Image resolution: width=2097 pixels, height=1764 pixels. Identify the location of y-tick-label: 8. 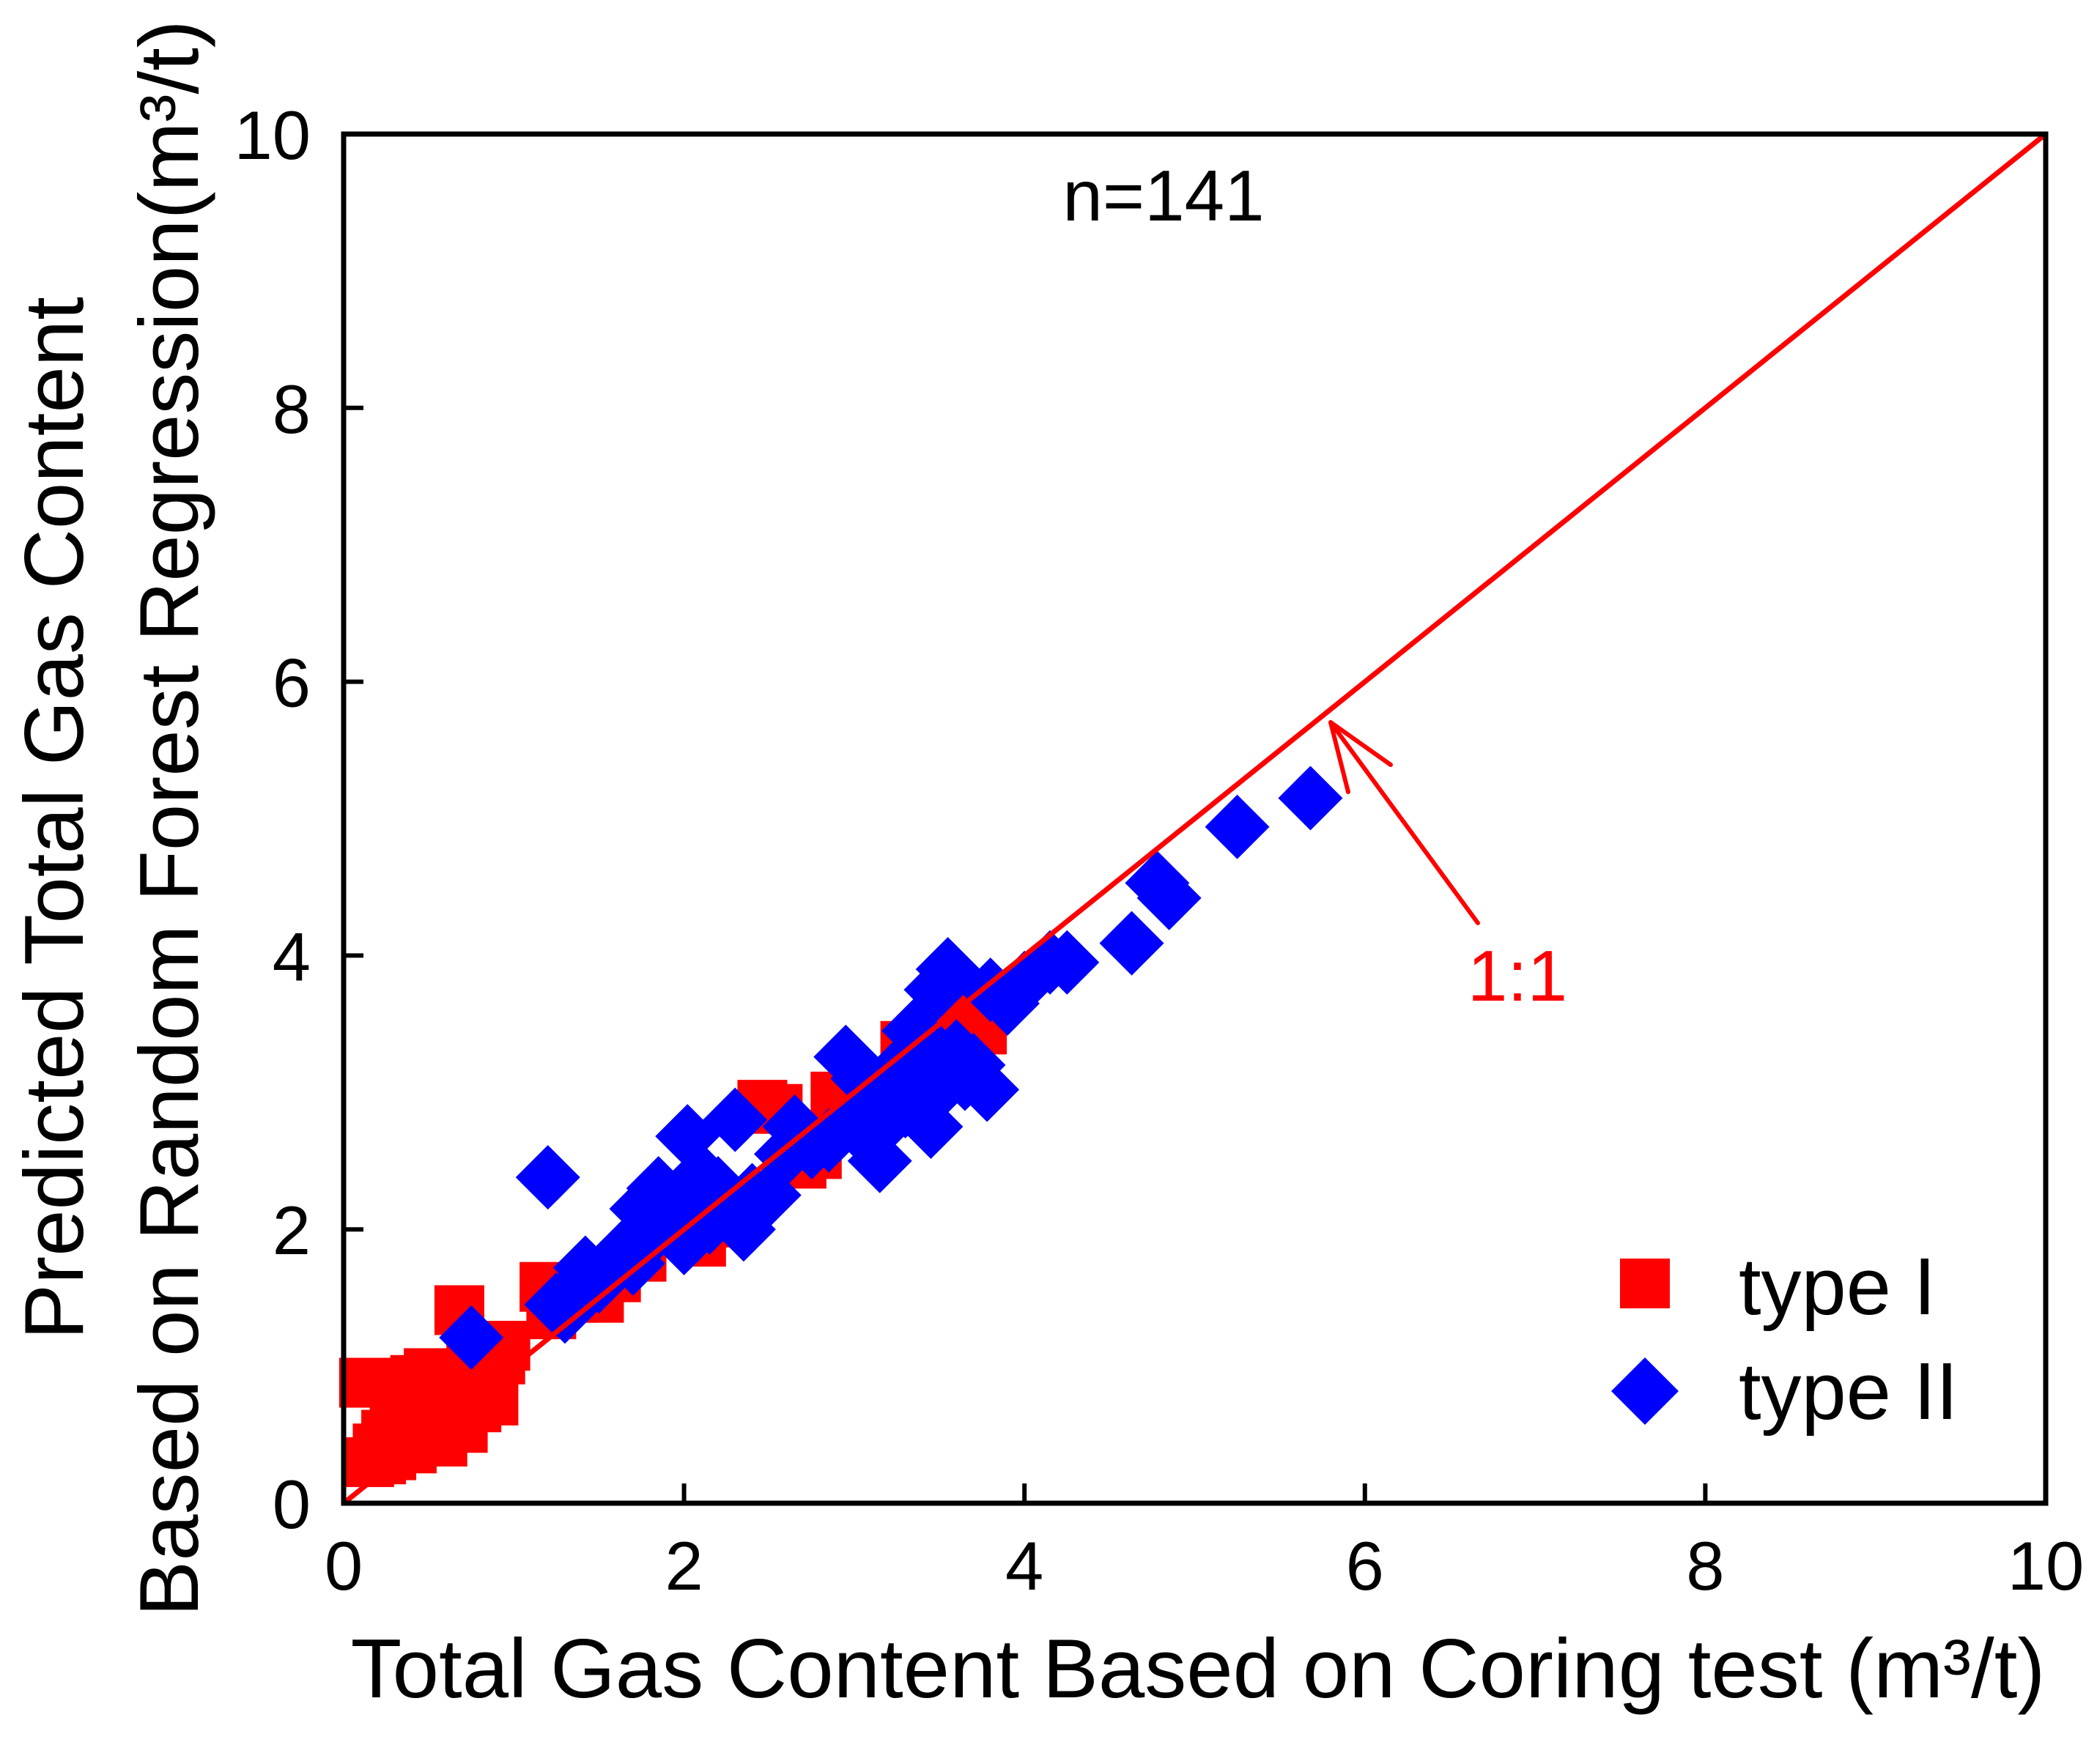
(292, 409).